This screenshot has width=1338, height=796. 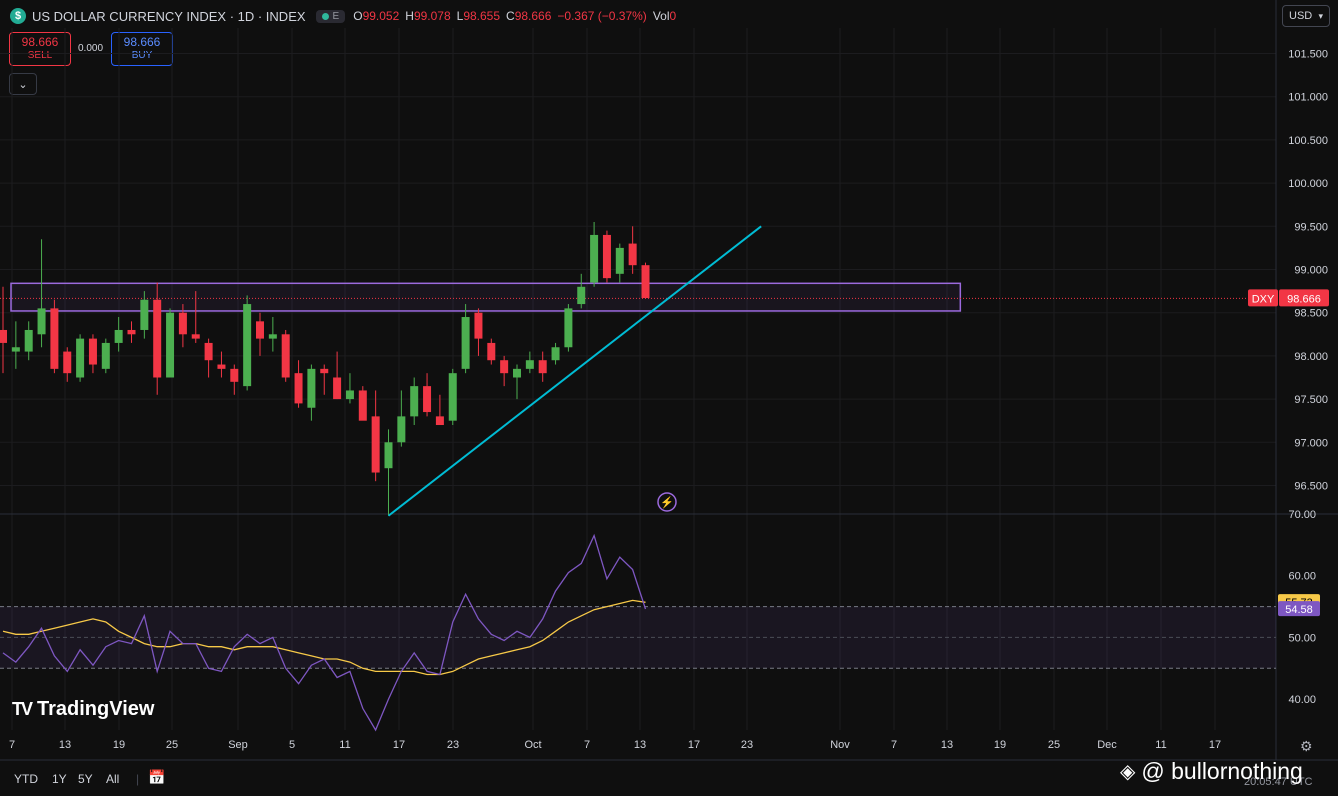 I want to click on chevron-down-icon: ▾, so click(x=1320, y=15).